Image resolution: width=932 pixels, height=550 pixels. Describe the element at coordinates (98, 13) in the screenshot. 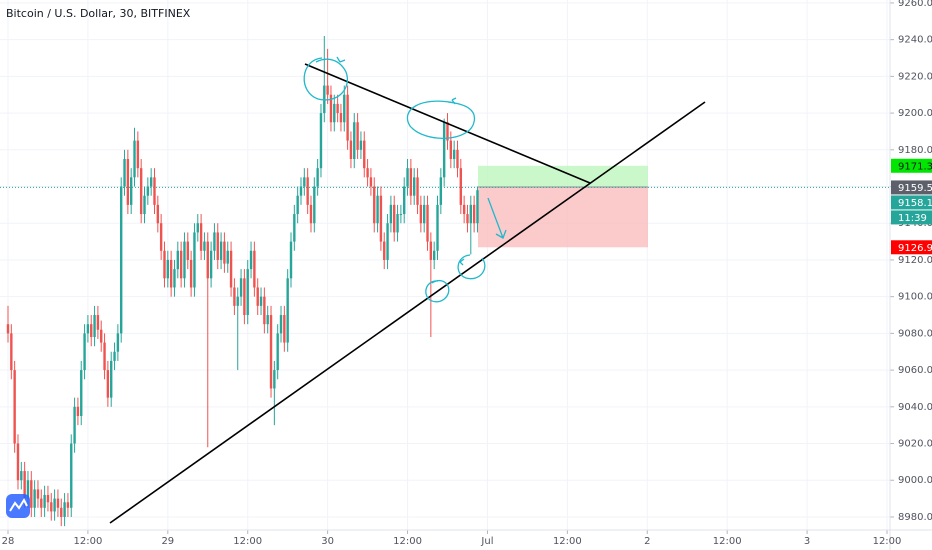

I see `chart-title: Bitcoin / U.S. Dollar, 30, BITFINEX` at that location.